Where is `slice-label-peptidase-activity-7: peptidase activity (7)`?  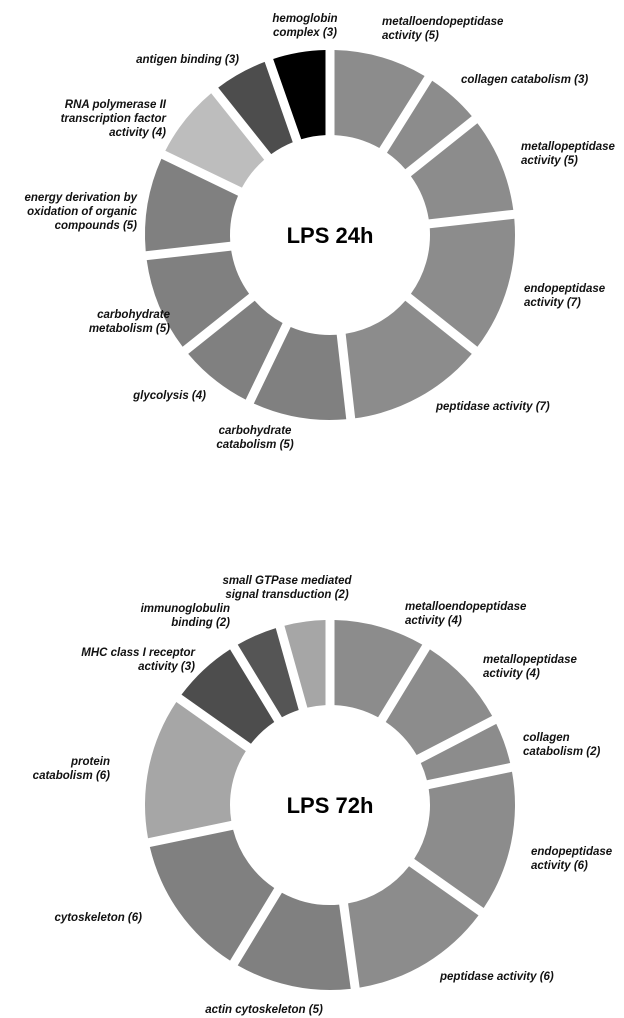
slice-label-peptidase-activity-7: peptidase activity (7) is located at coordinates (492, 407).